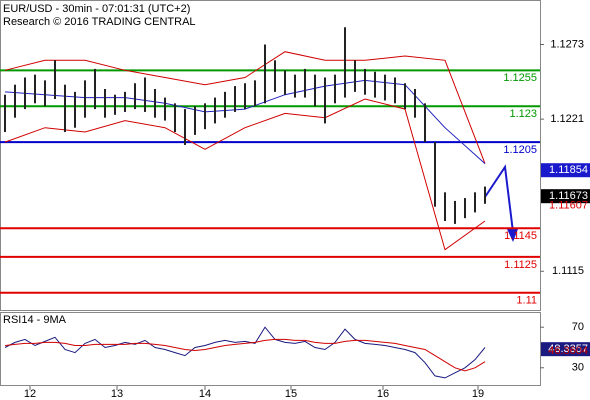 This screenshot has width=590, height=400. I want to click on y-tick-label: 30, so click(578, 368).